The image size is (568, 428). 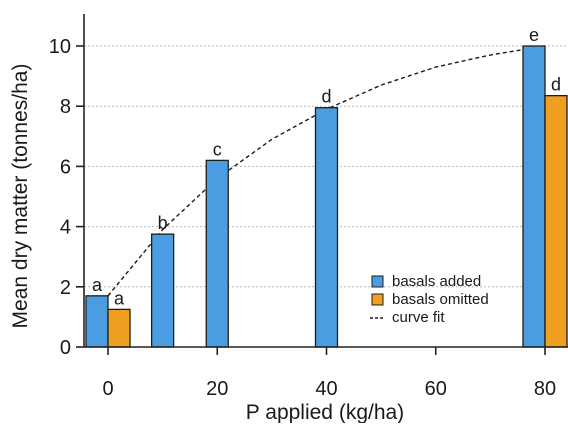 What do you see at coordinates (65, 228) in the screenshot?
I see `y-tick-label-4: 4` at bounding box center [65, 228].